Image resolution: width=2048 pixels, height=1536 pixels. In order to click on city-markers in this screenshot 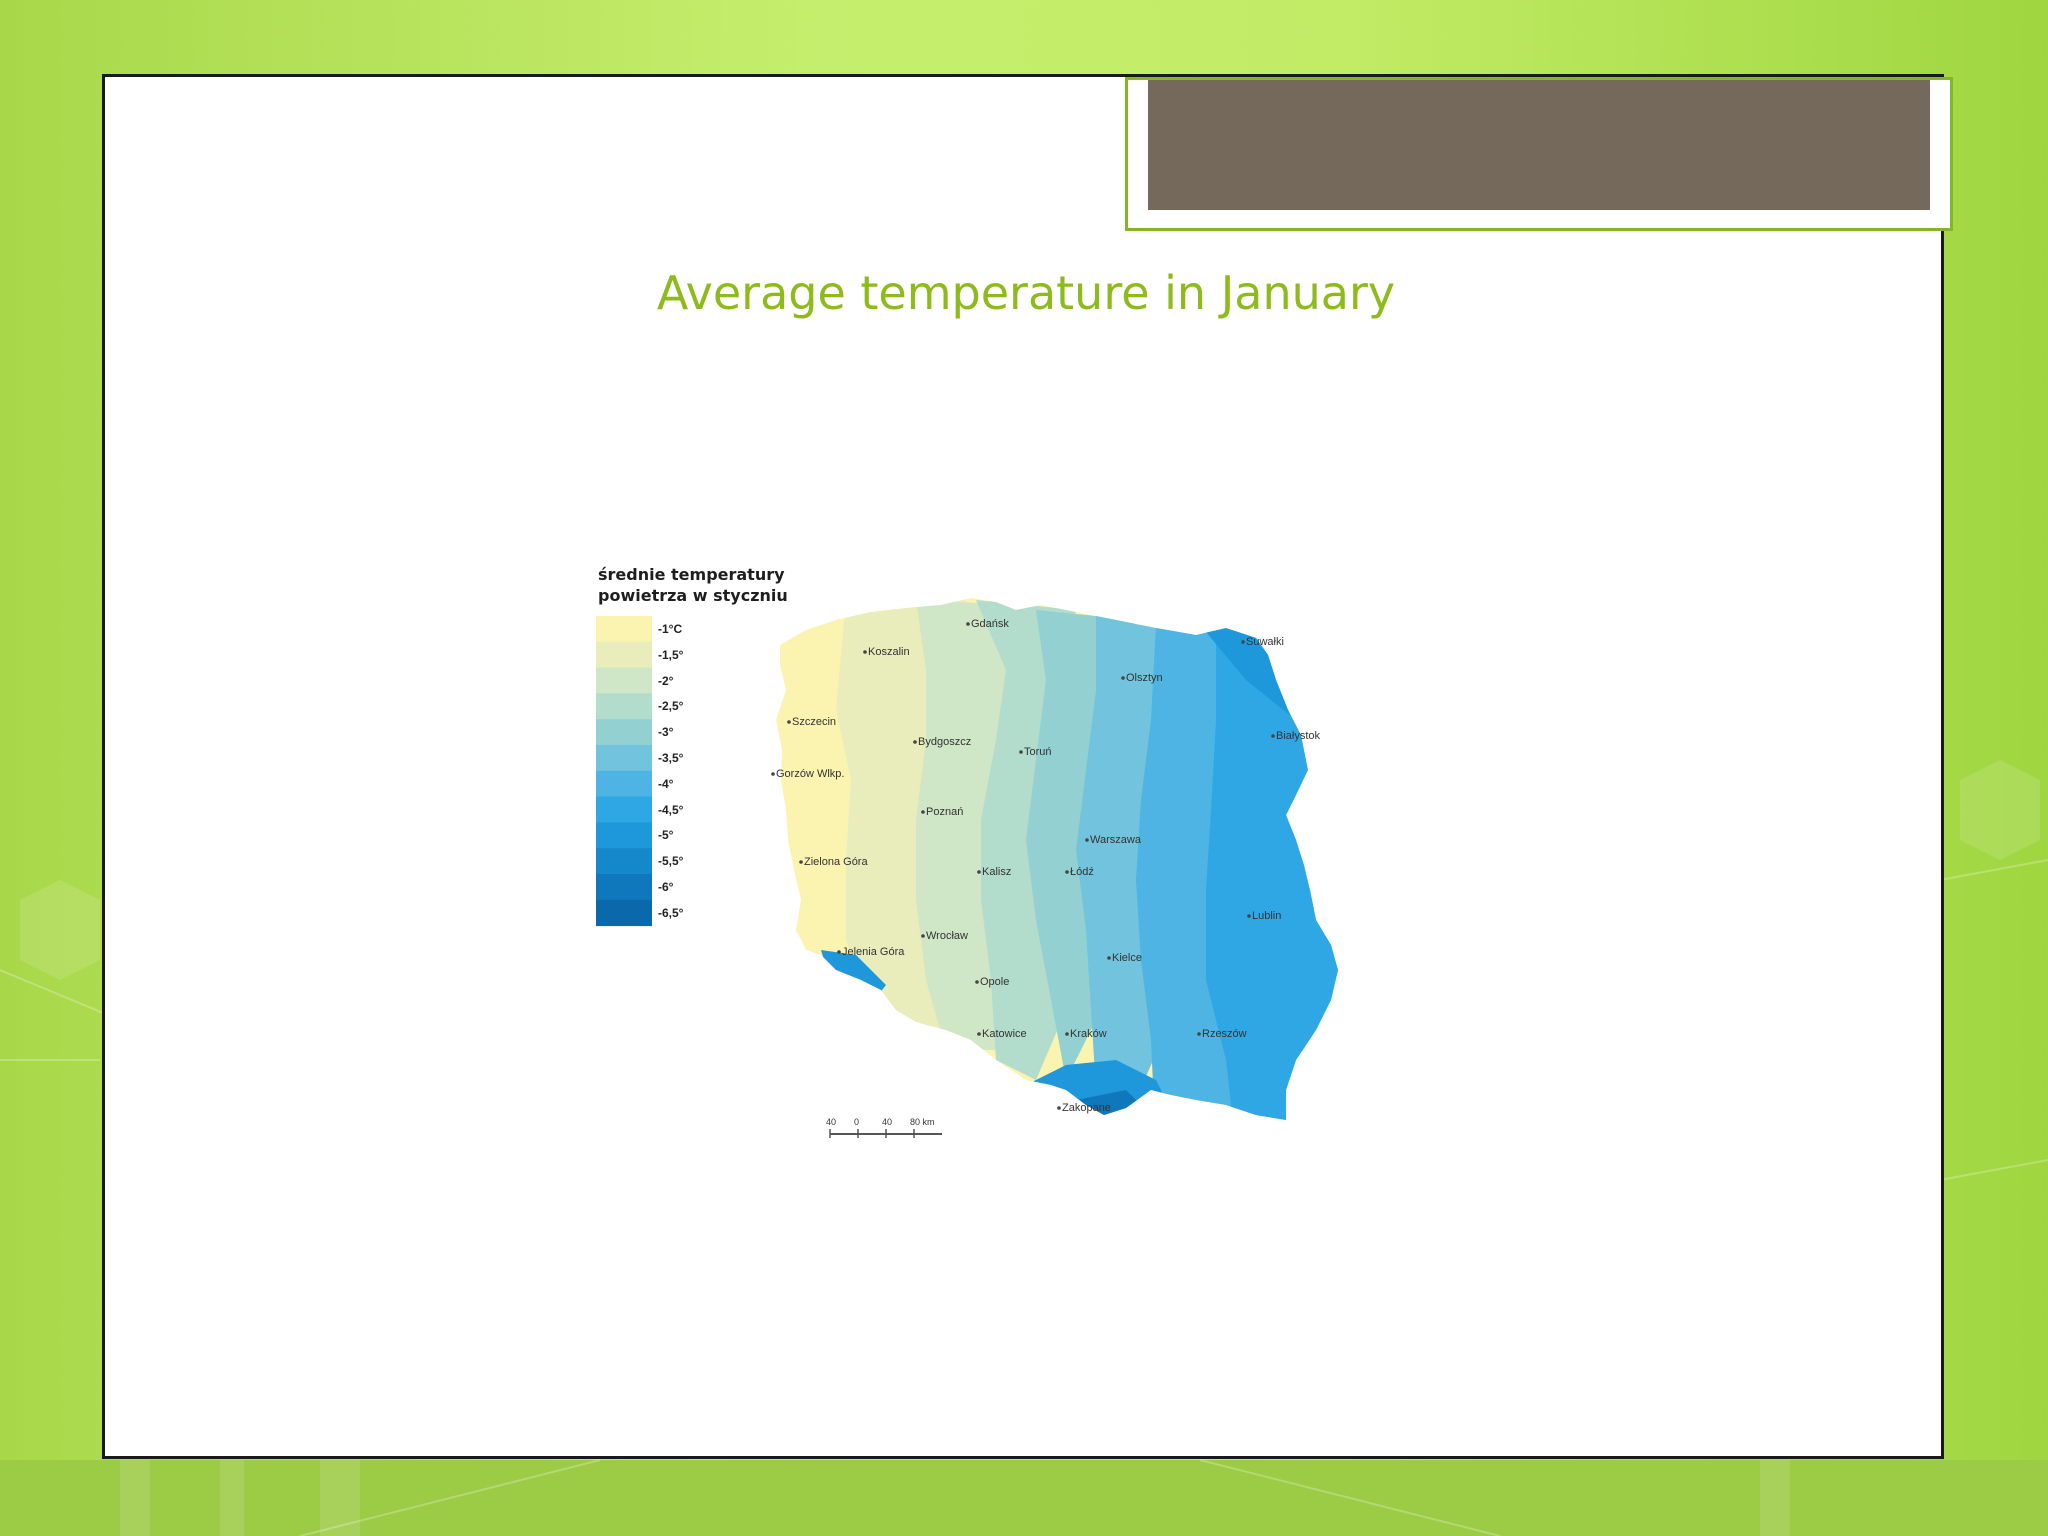, I will do `click(1023, 866)`.